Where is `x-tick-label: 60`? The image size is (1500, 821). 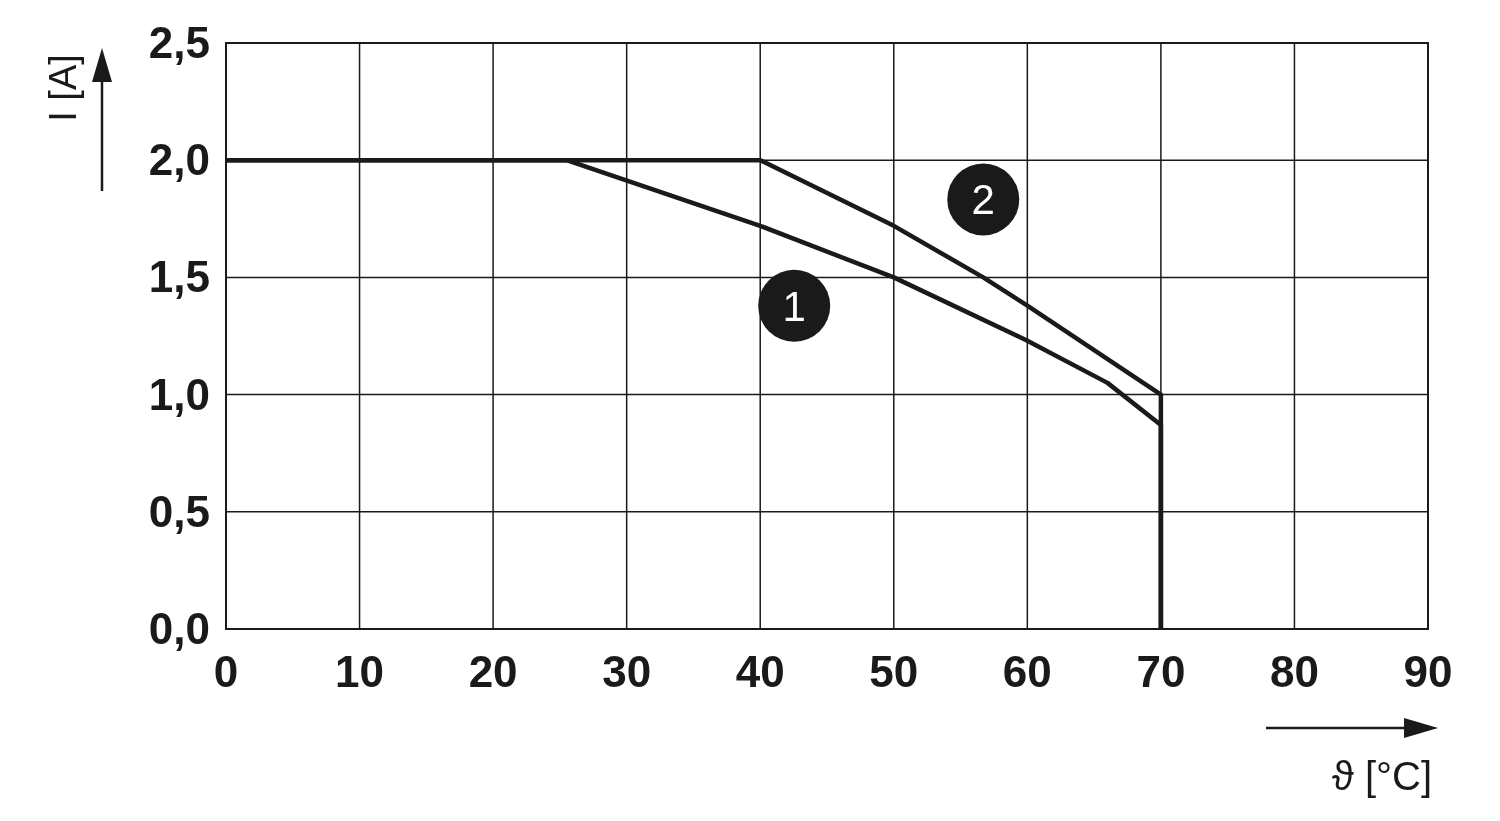
x-tick-label: 60 is located at coordinates (1027, 671).